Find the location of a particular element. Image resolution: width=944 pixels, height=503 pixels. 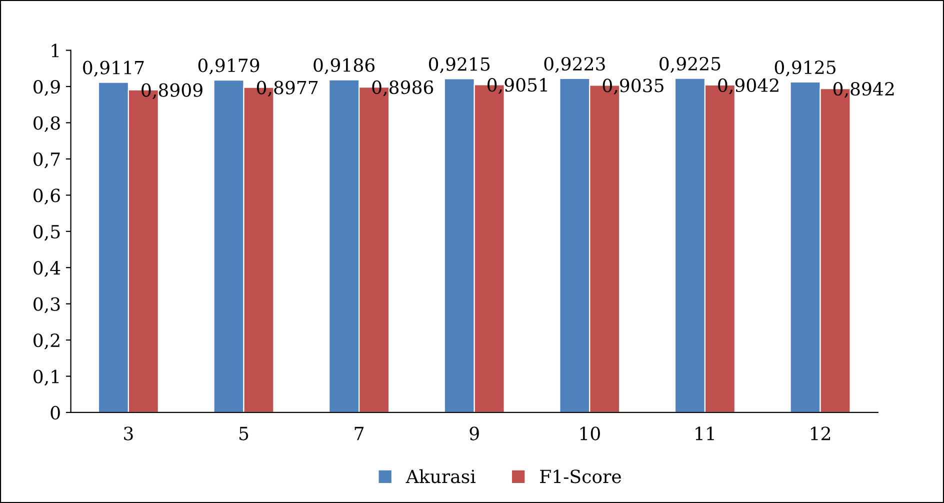

data-label: 0,8909 is located at coordinates (172, 91).